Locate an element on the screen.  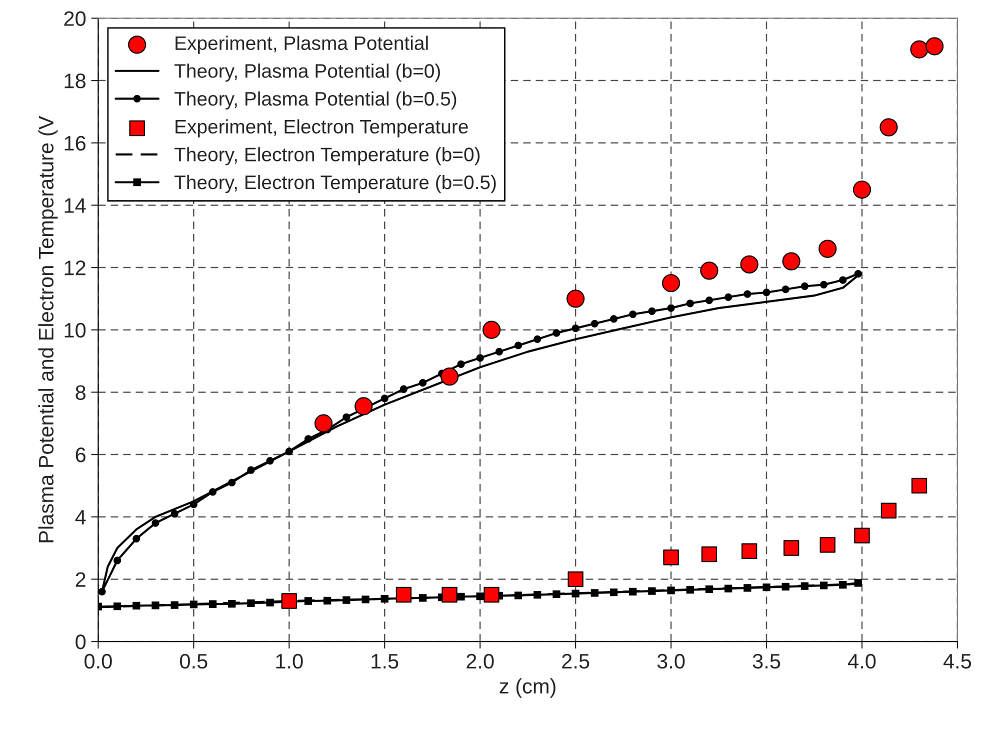
x-tick-label: 4.5 is located at coordinates (957, 661).